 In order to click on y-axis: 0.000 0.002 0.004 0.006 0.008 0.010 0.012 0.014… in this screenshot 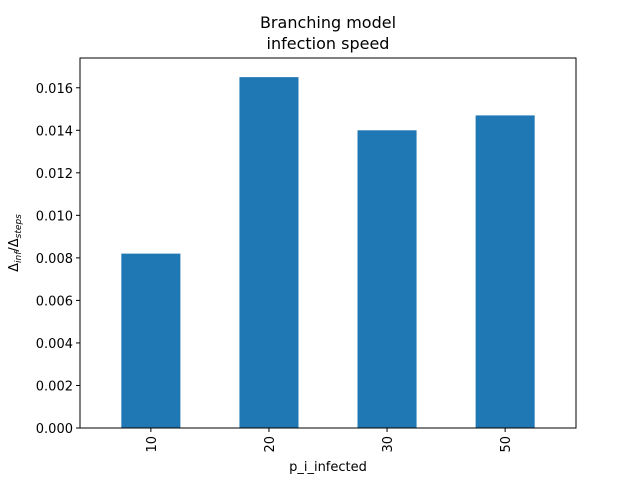, I will do `click(58, 259)`.